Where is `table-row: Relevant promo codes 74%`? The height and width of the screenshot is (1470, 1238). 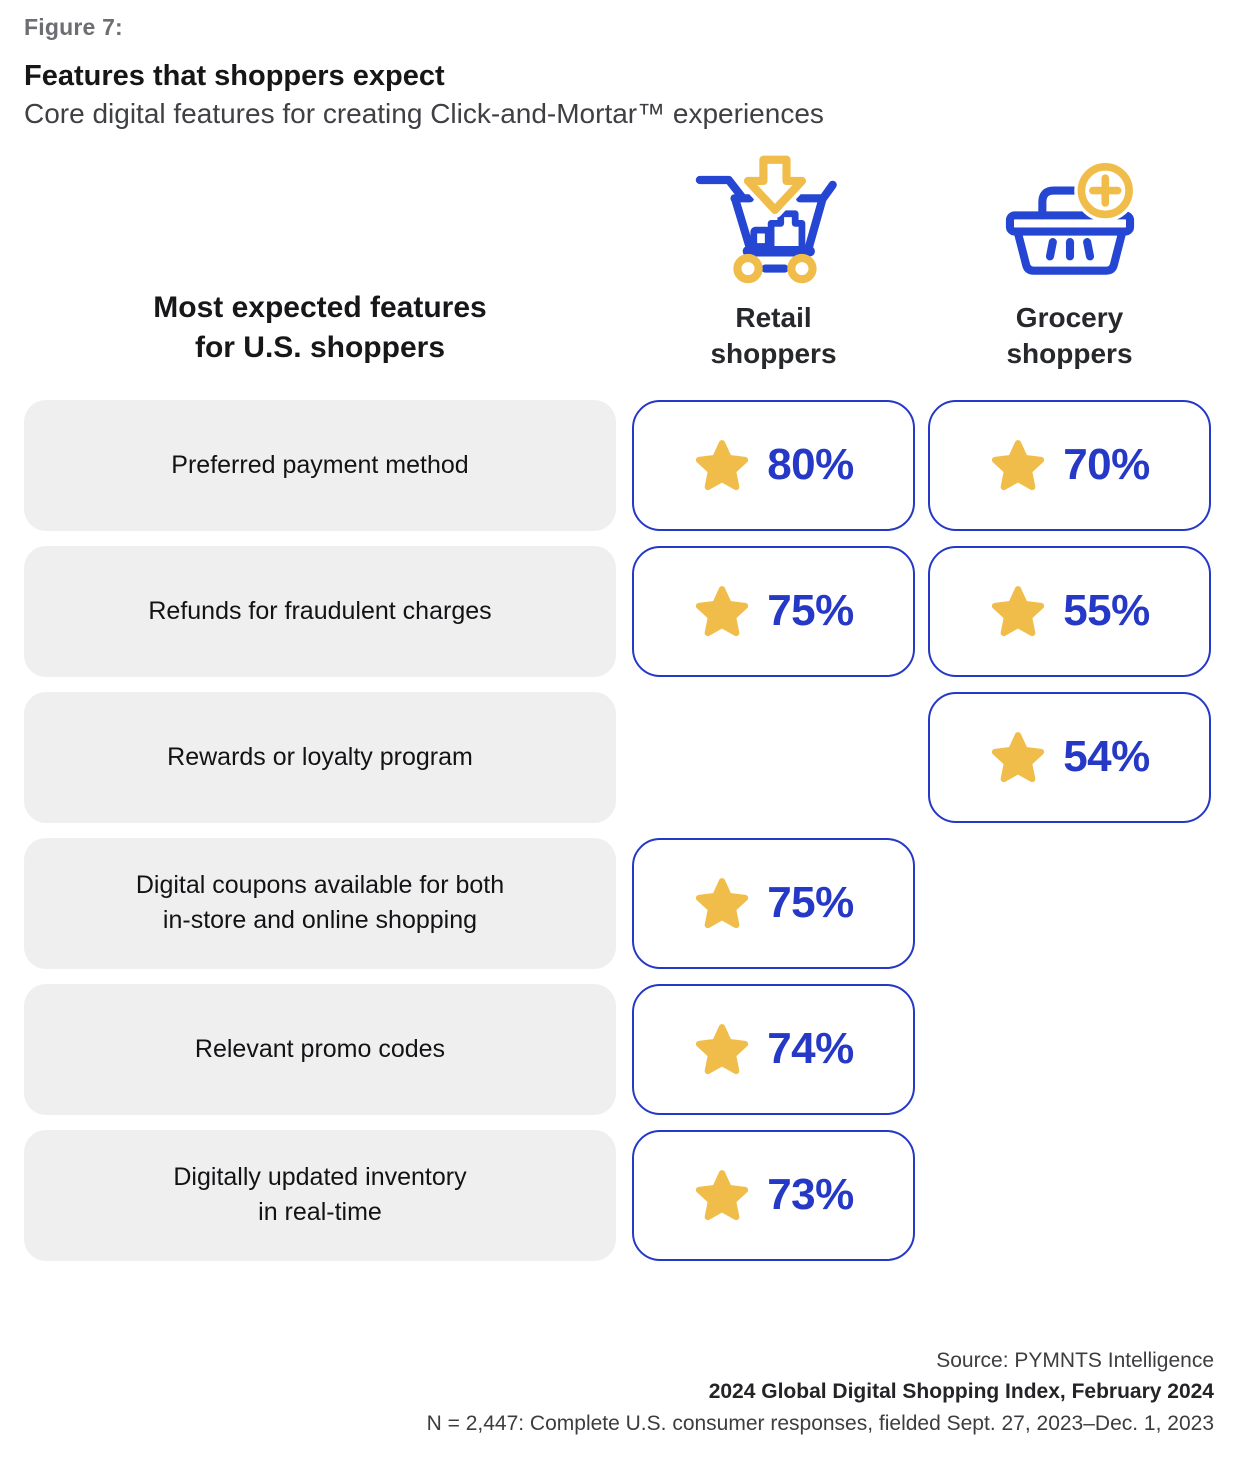 table-row: Relevant promo codes 74% is located at coordinates (619, 1049).